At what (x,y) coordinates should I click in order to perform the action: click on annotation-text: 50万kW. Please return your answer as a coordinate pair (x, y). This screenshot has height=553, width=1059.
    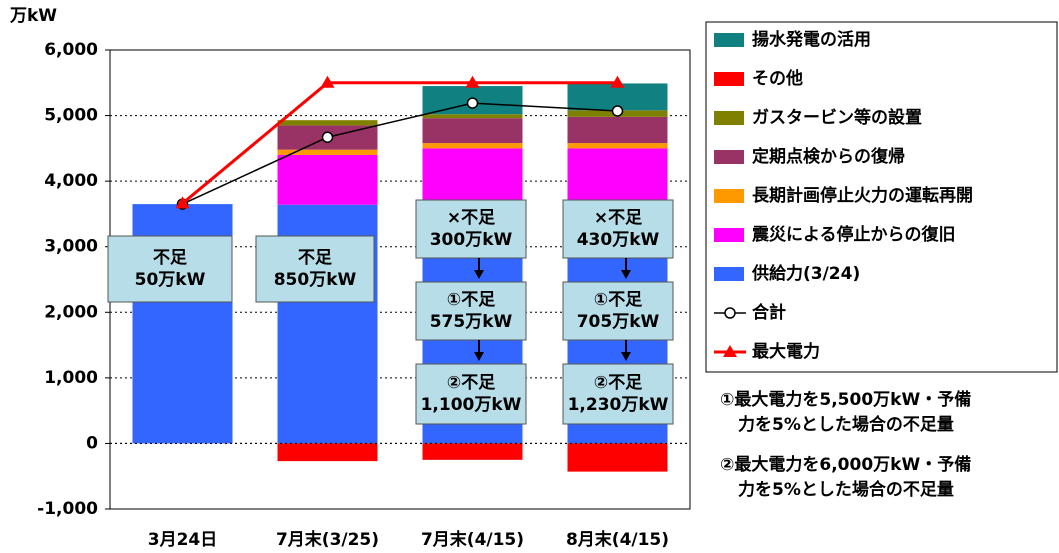
    Looking at the image, I should click on (170, 280).